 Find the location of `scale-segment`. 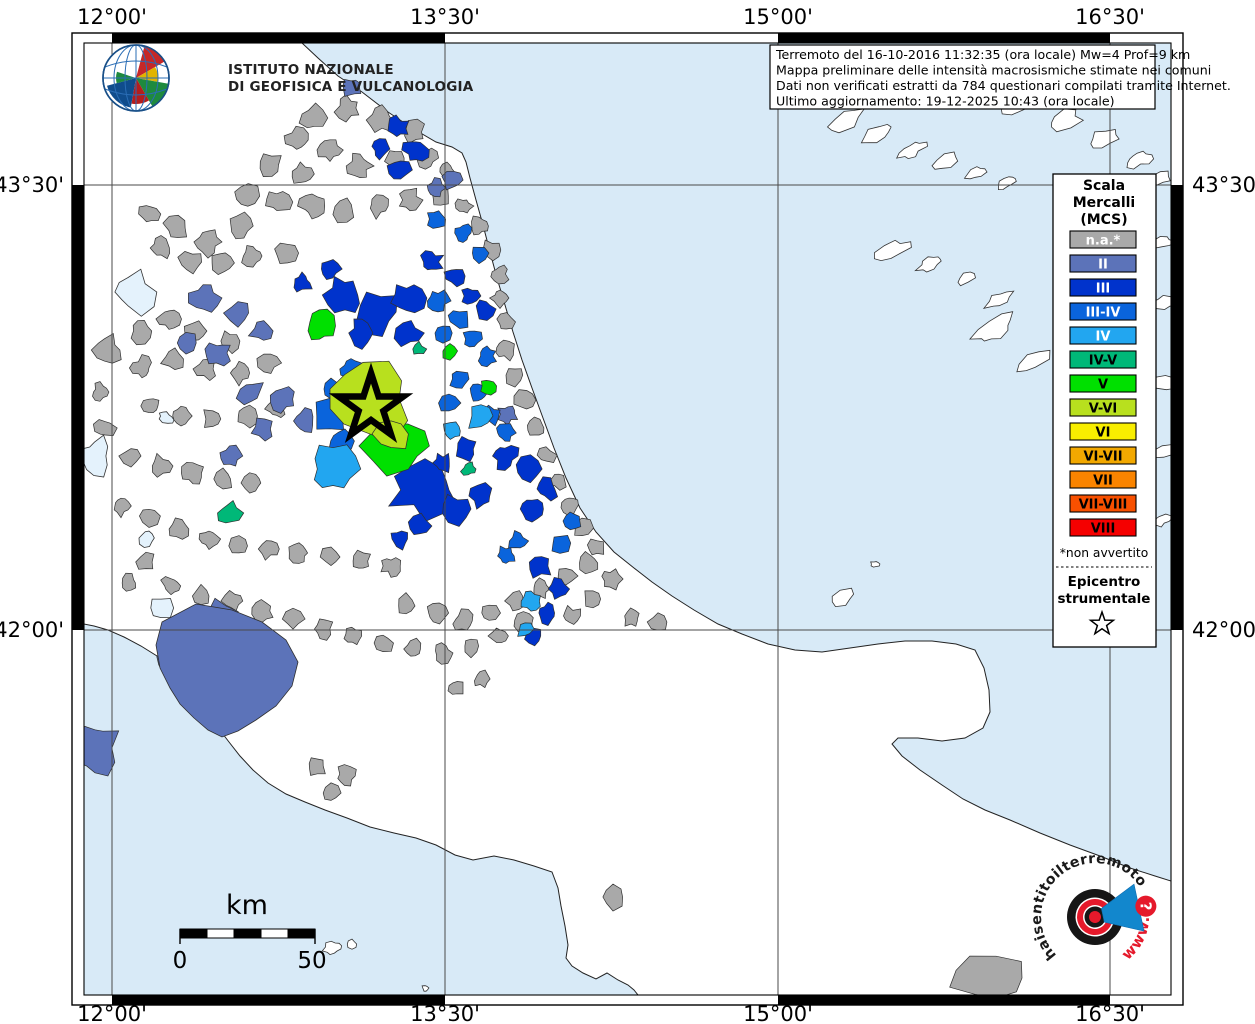

scale-segment is located at coordinates (193, 933).